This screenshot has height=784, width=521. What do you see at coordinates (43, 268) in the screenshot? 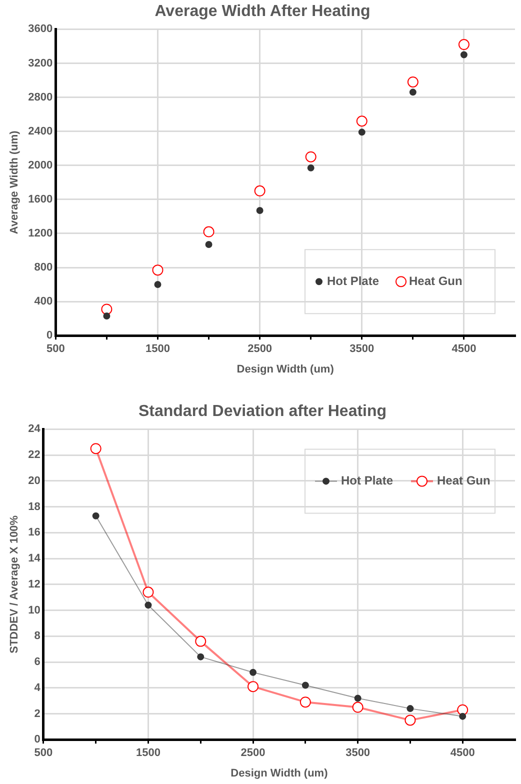
I see `y-tick-label: 800` at bounding box center [43, 268].